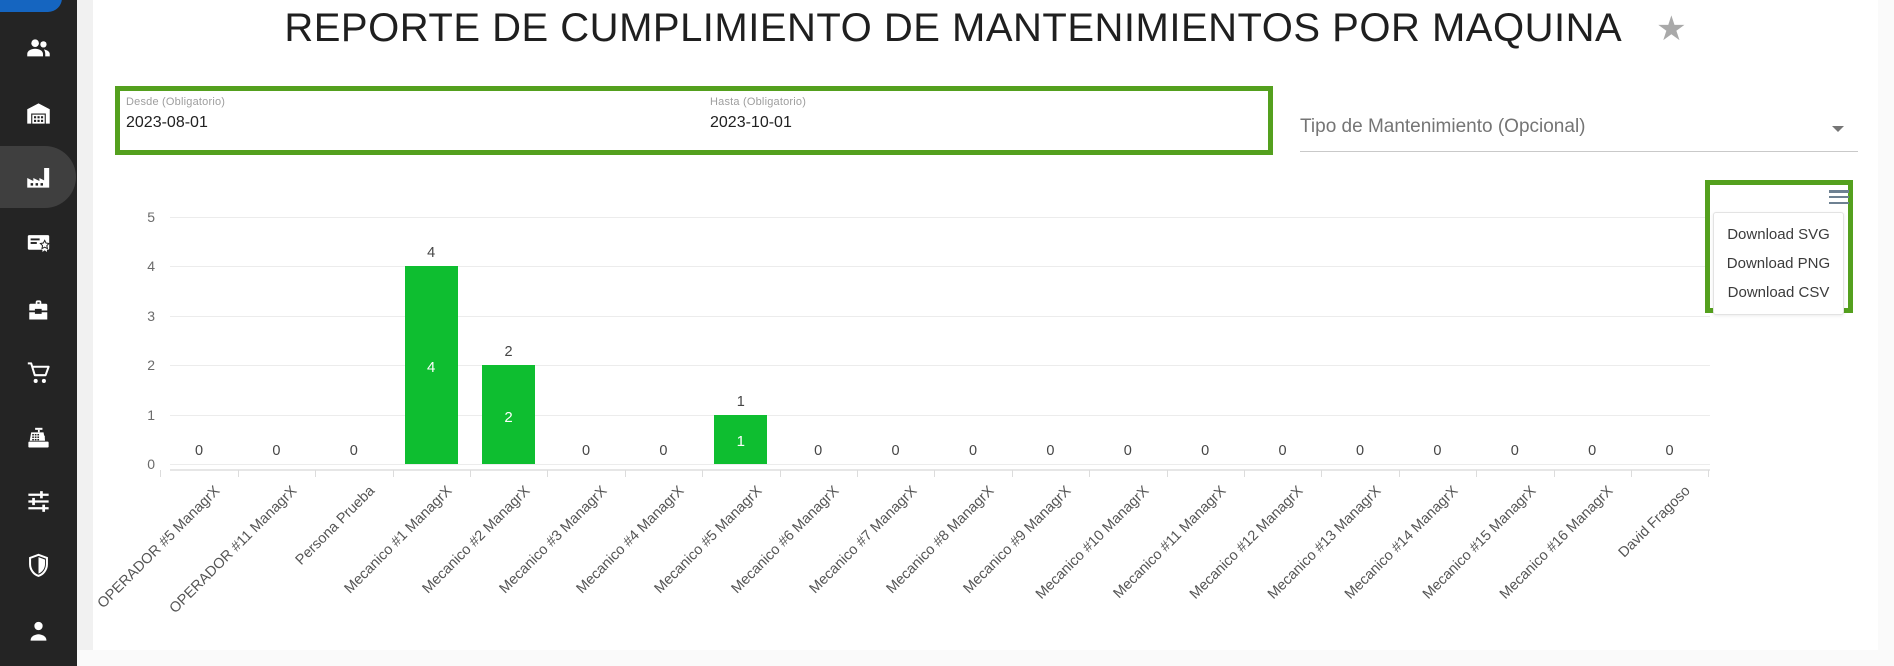  I want to click on favorite-star-icon: ★, so click(1671, 28).